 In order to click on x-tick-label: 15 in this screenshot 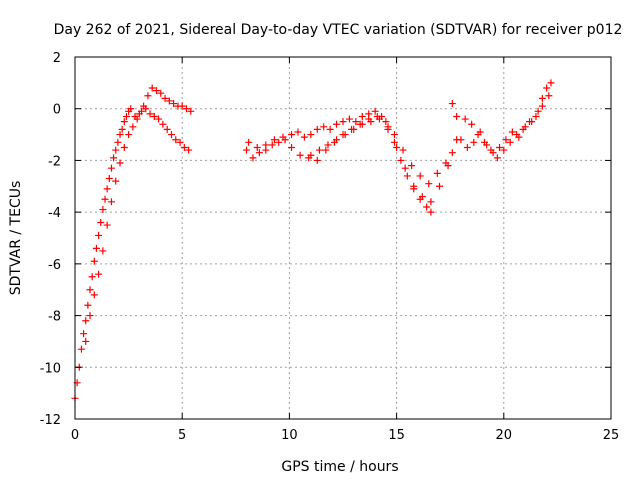, I will do `click(396, 435)`.